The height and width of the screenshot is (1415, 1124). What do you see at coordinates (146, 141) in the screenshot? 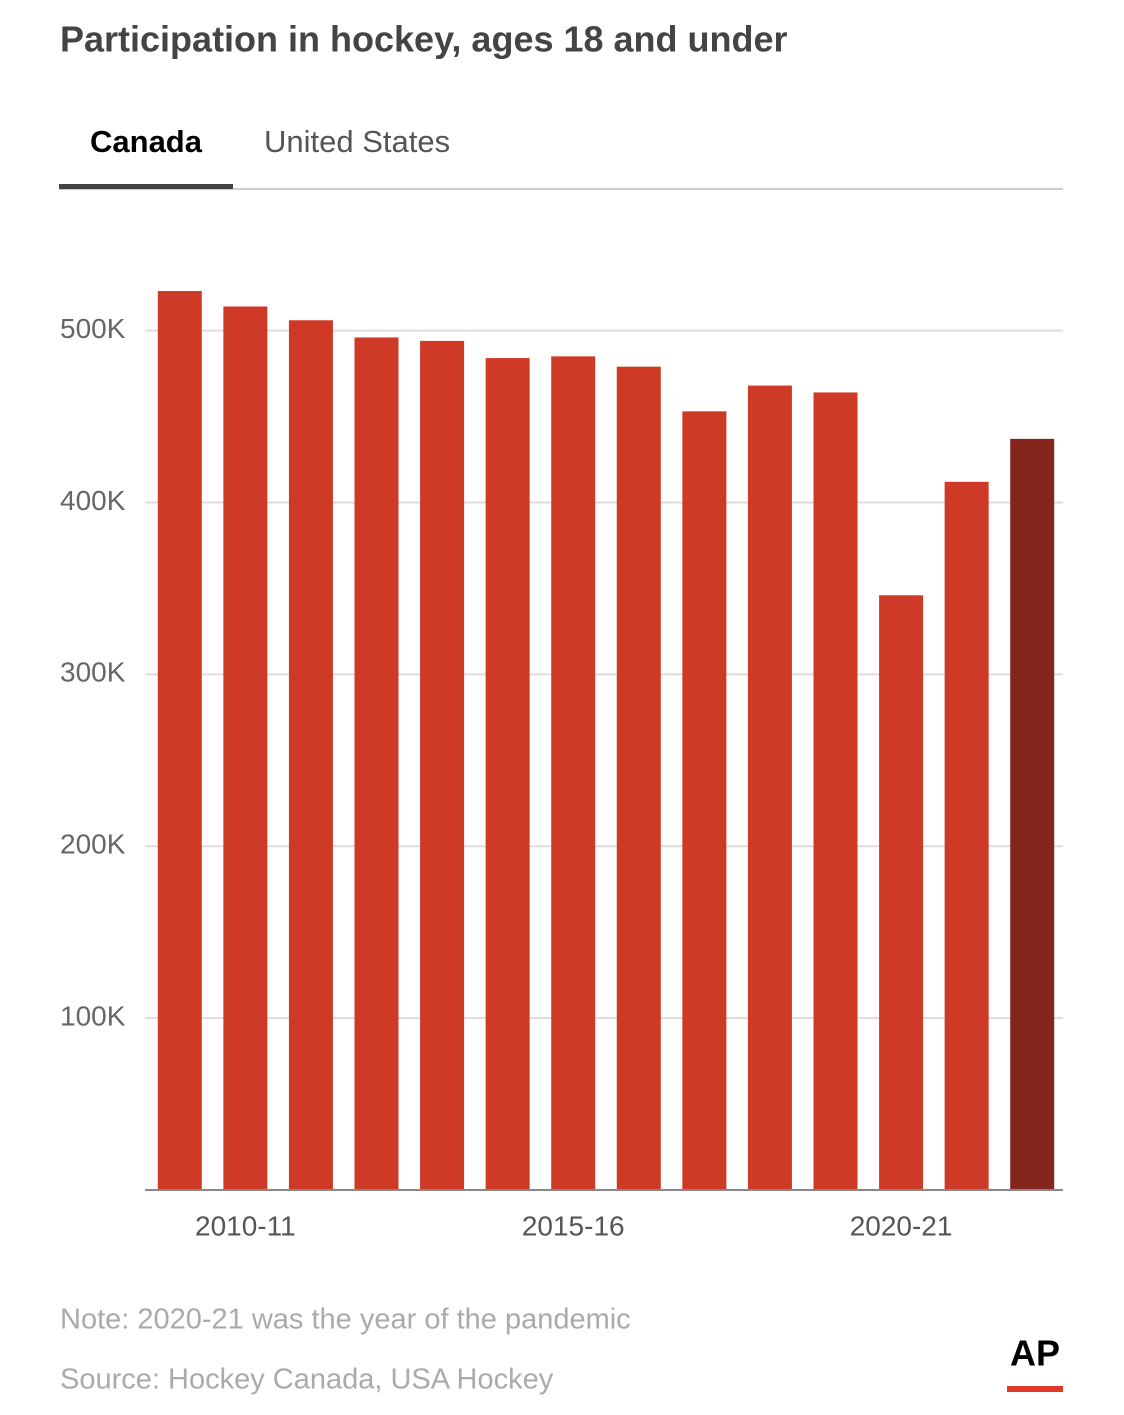
I see `tab: Canada` at bounding box center [146, 141].